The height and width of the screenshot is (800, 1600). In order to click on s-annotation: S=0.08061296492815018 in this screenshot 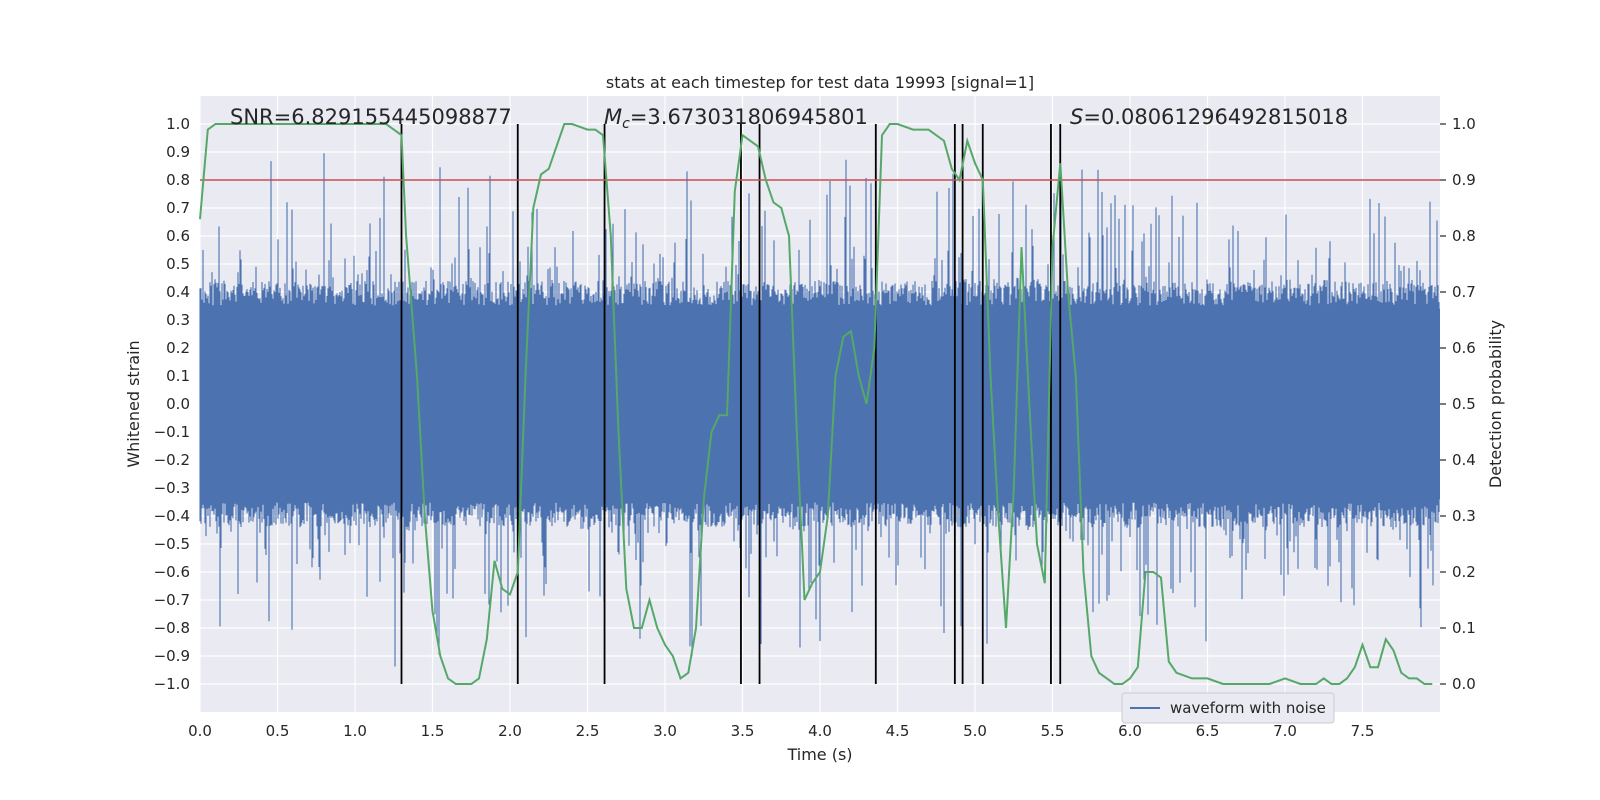, I will do `click(1209, 117)`.